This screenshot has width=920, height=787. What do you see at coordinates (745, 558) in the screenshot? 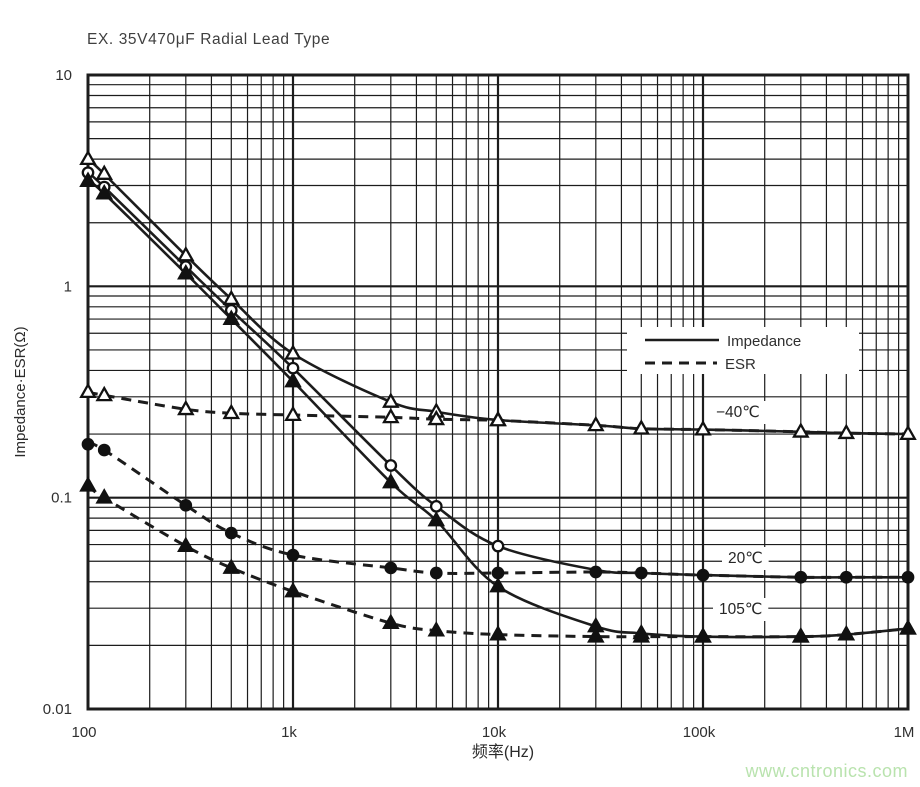
I see `temp-label-20: 20℃` at bounding box center [745, 558].